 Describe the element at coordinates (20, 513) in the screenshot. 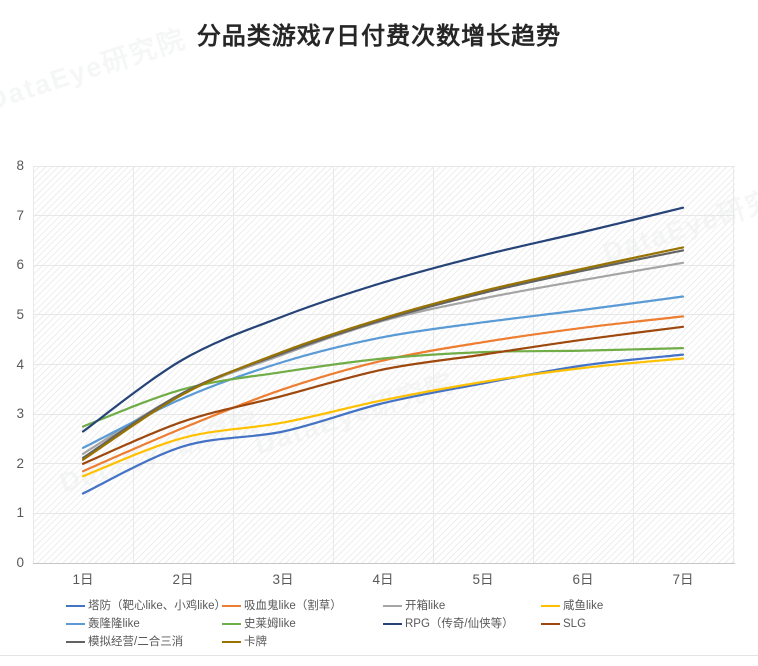

I see `y-axis-label: 1` at that location.